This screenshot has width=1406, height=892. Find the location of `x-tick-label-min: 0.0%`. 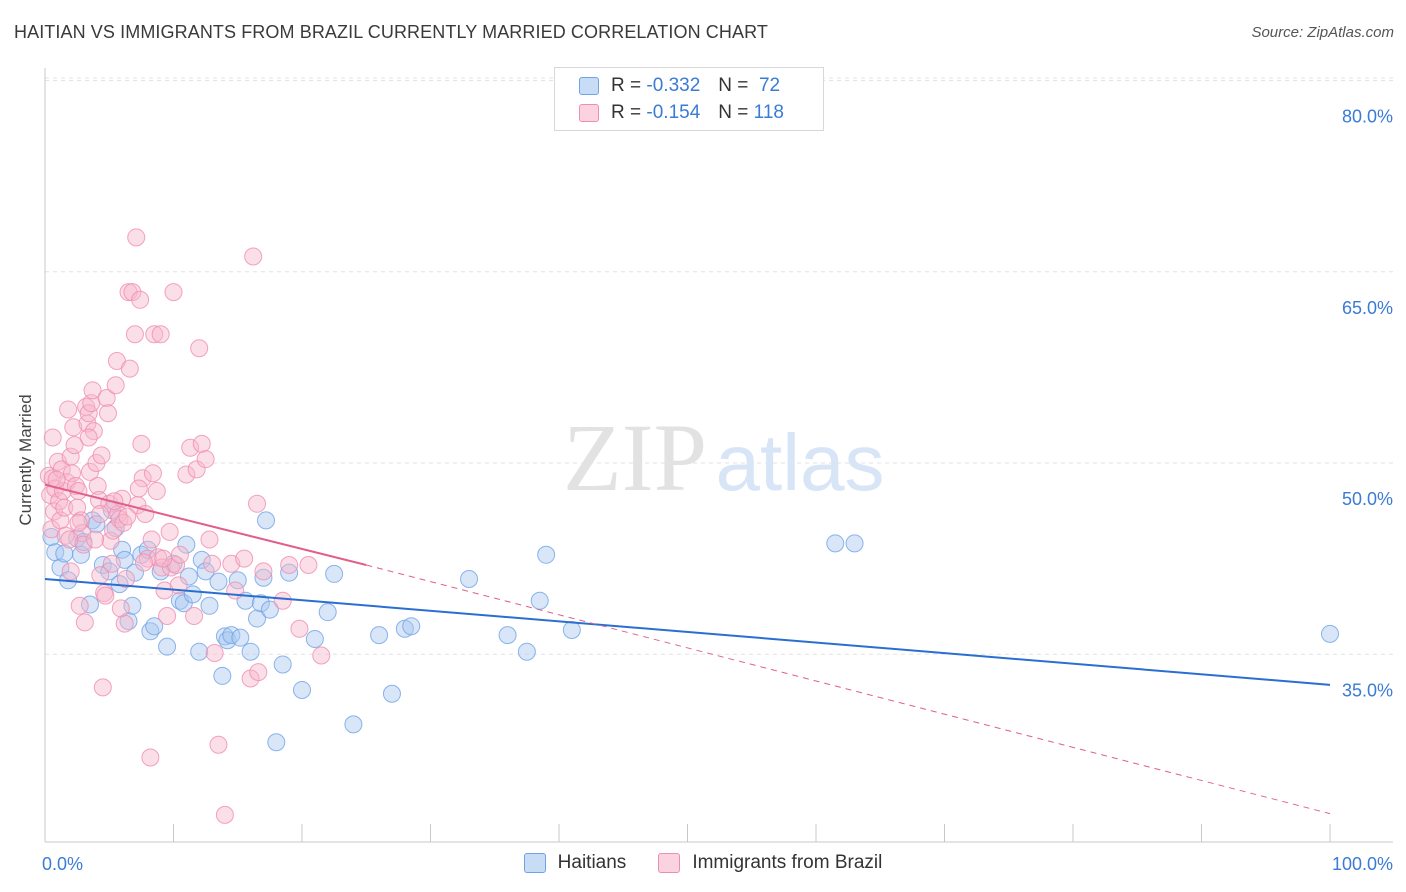

x-tick-label-min: 0.0% is located at coordinates (62, 864).